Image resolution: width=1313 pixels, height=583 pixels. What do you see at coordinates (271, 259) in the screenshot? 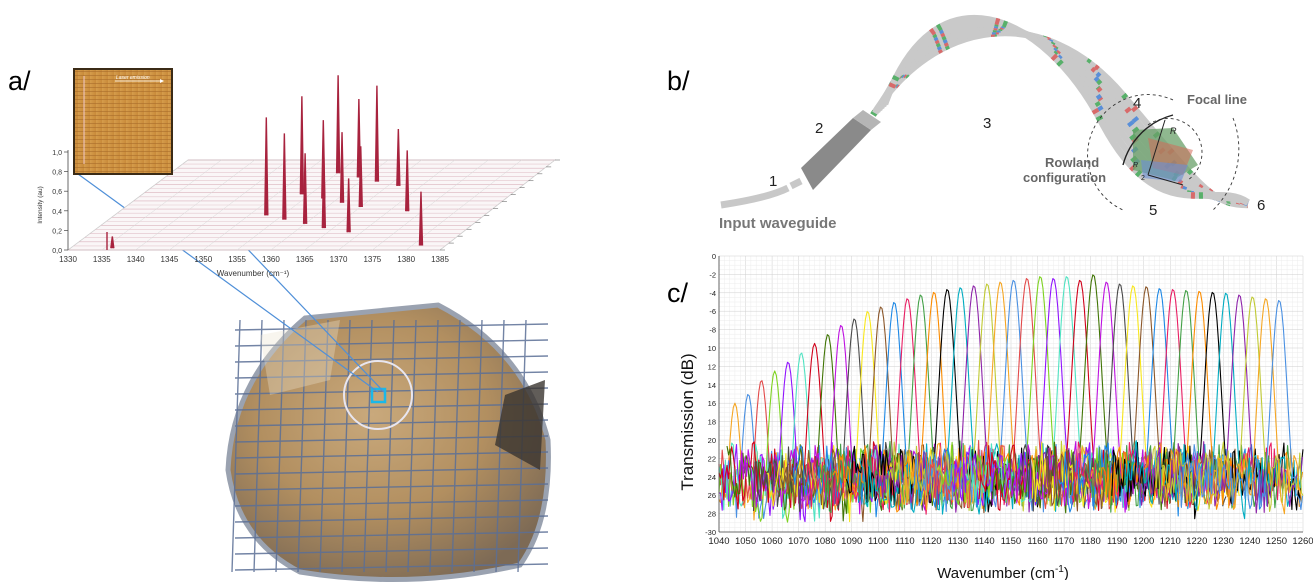
I see `panel-a-x-tick: 1360` at bounding box center [271, 259].